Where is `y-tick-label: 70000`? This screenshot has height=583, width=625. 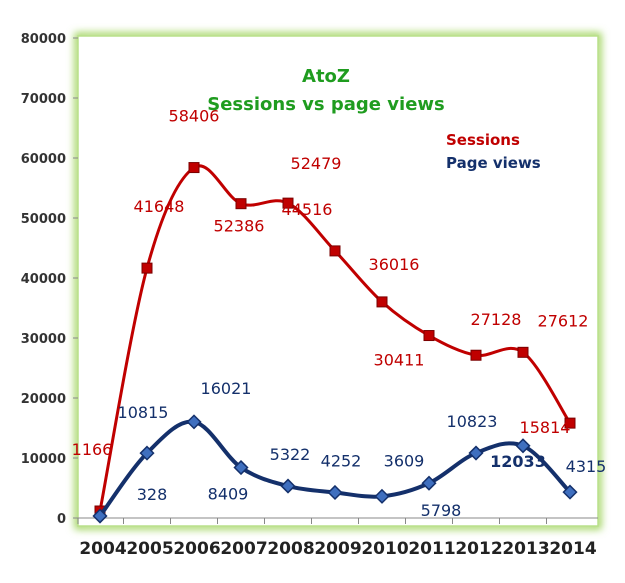 y-tick-label: 70000 is located at coordinates (43, 99).